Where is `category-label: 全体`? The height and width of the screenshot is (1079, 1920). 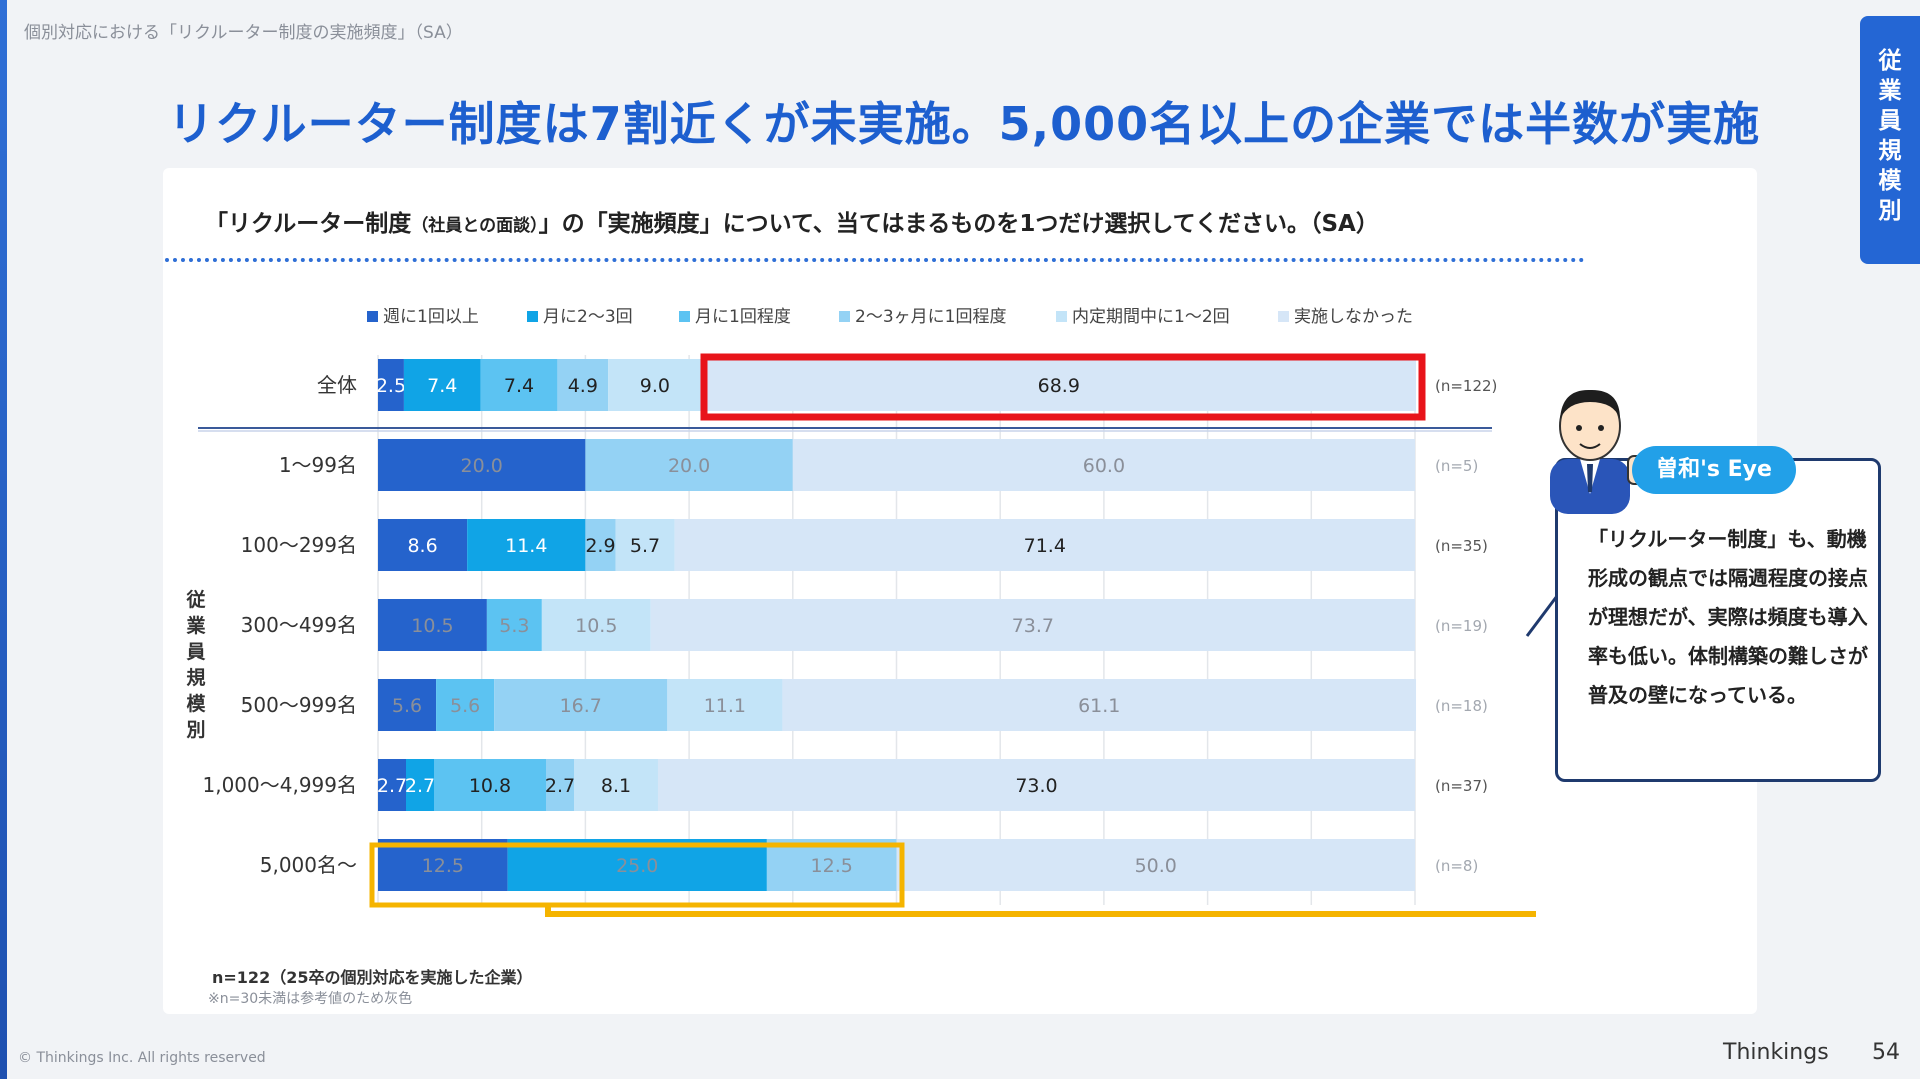
category-label: 全体 is located at coordinates (337, 385).